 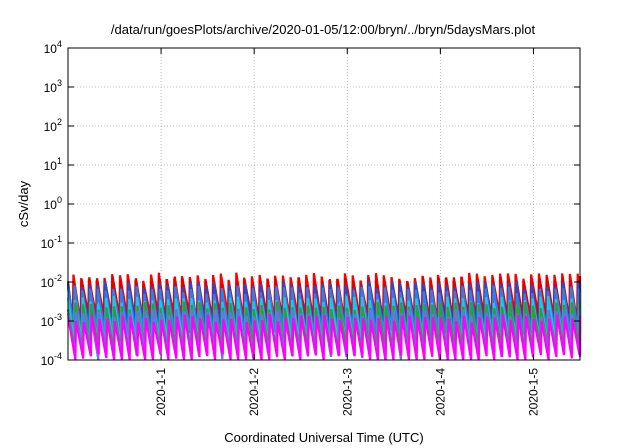 I want to click on y-tick-label: 10⁻¹, so click(x=51, y=242).